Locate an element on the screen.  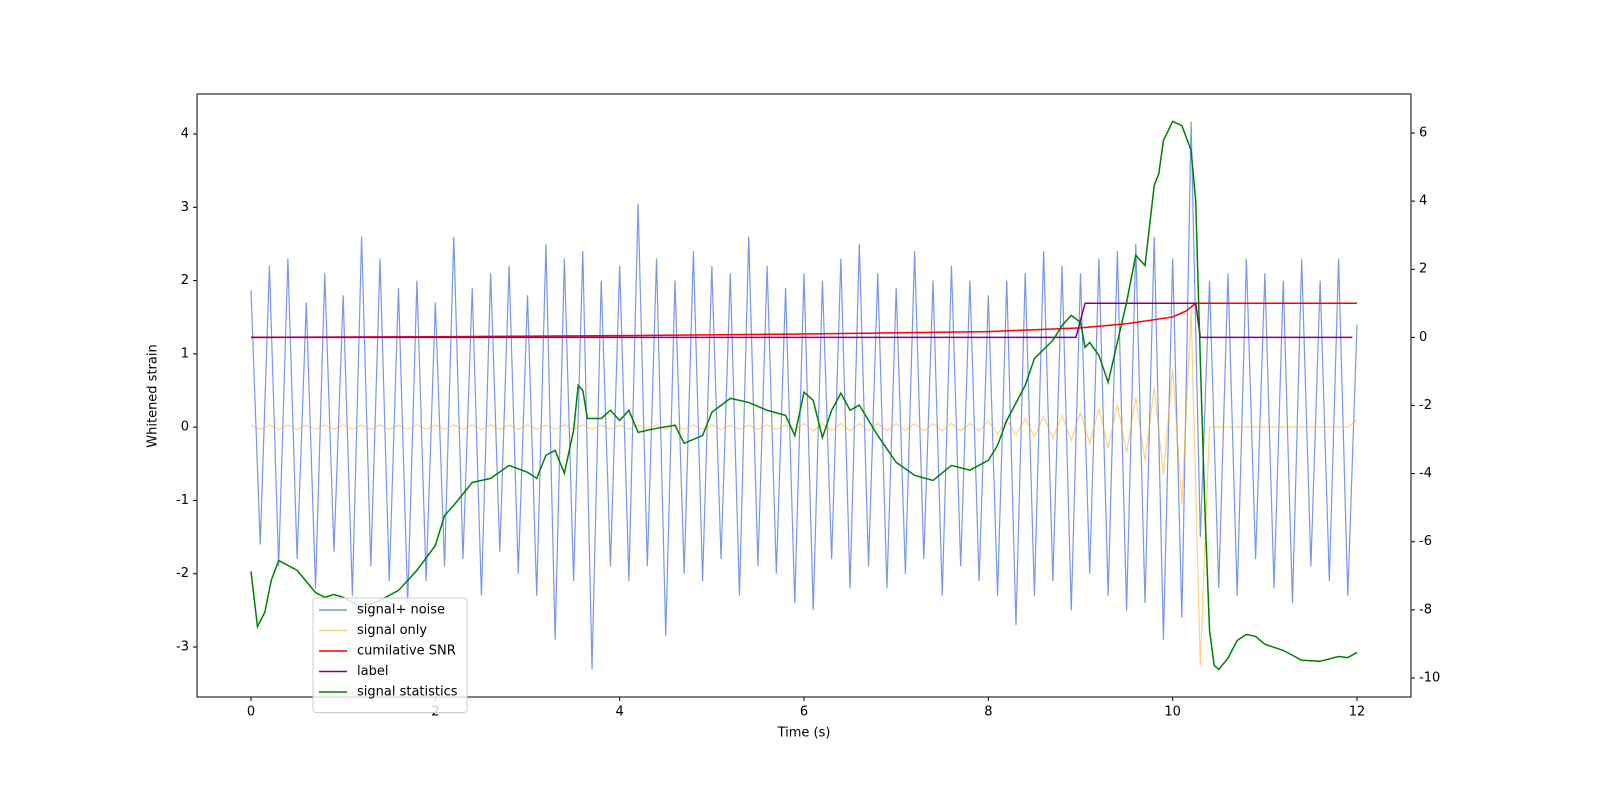
legend-label: label is located at coordinates (372, 671).